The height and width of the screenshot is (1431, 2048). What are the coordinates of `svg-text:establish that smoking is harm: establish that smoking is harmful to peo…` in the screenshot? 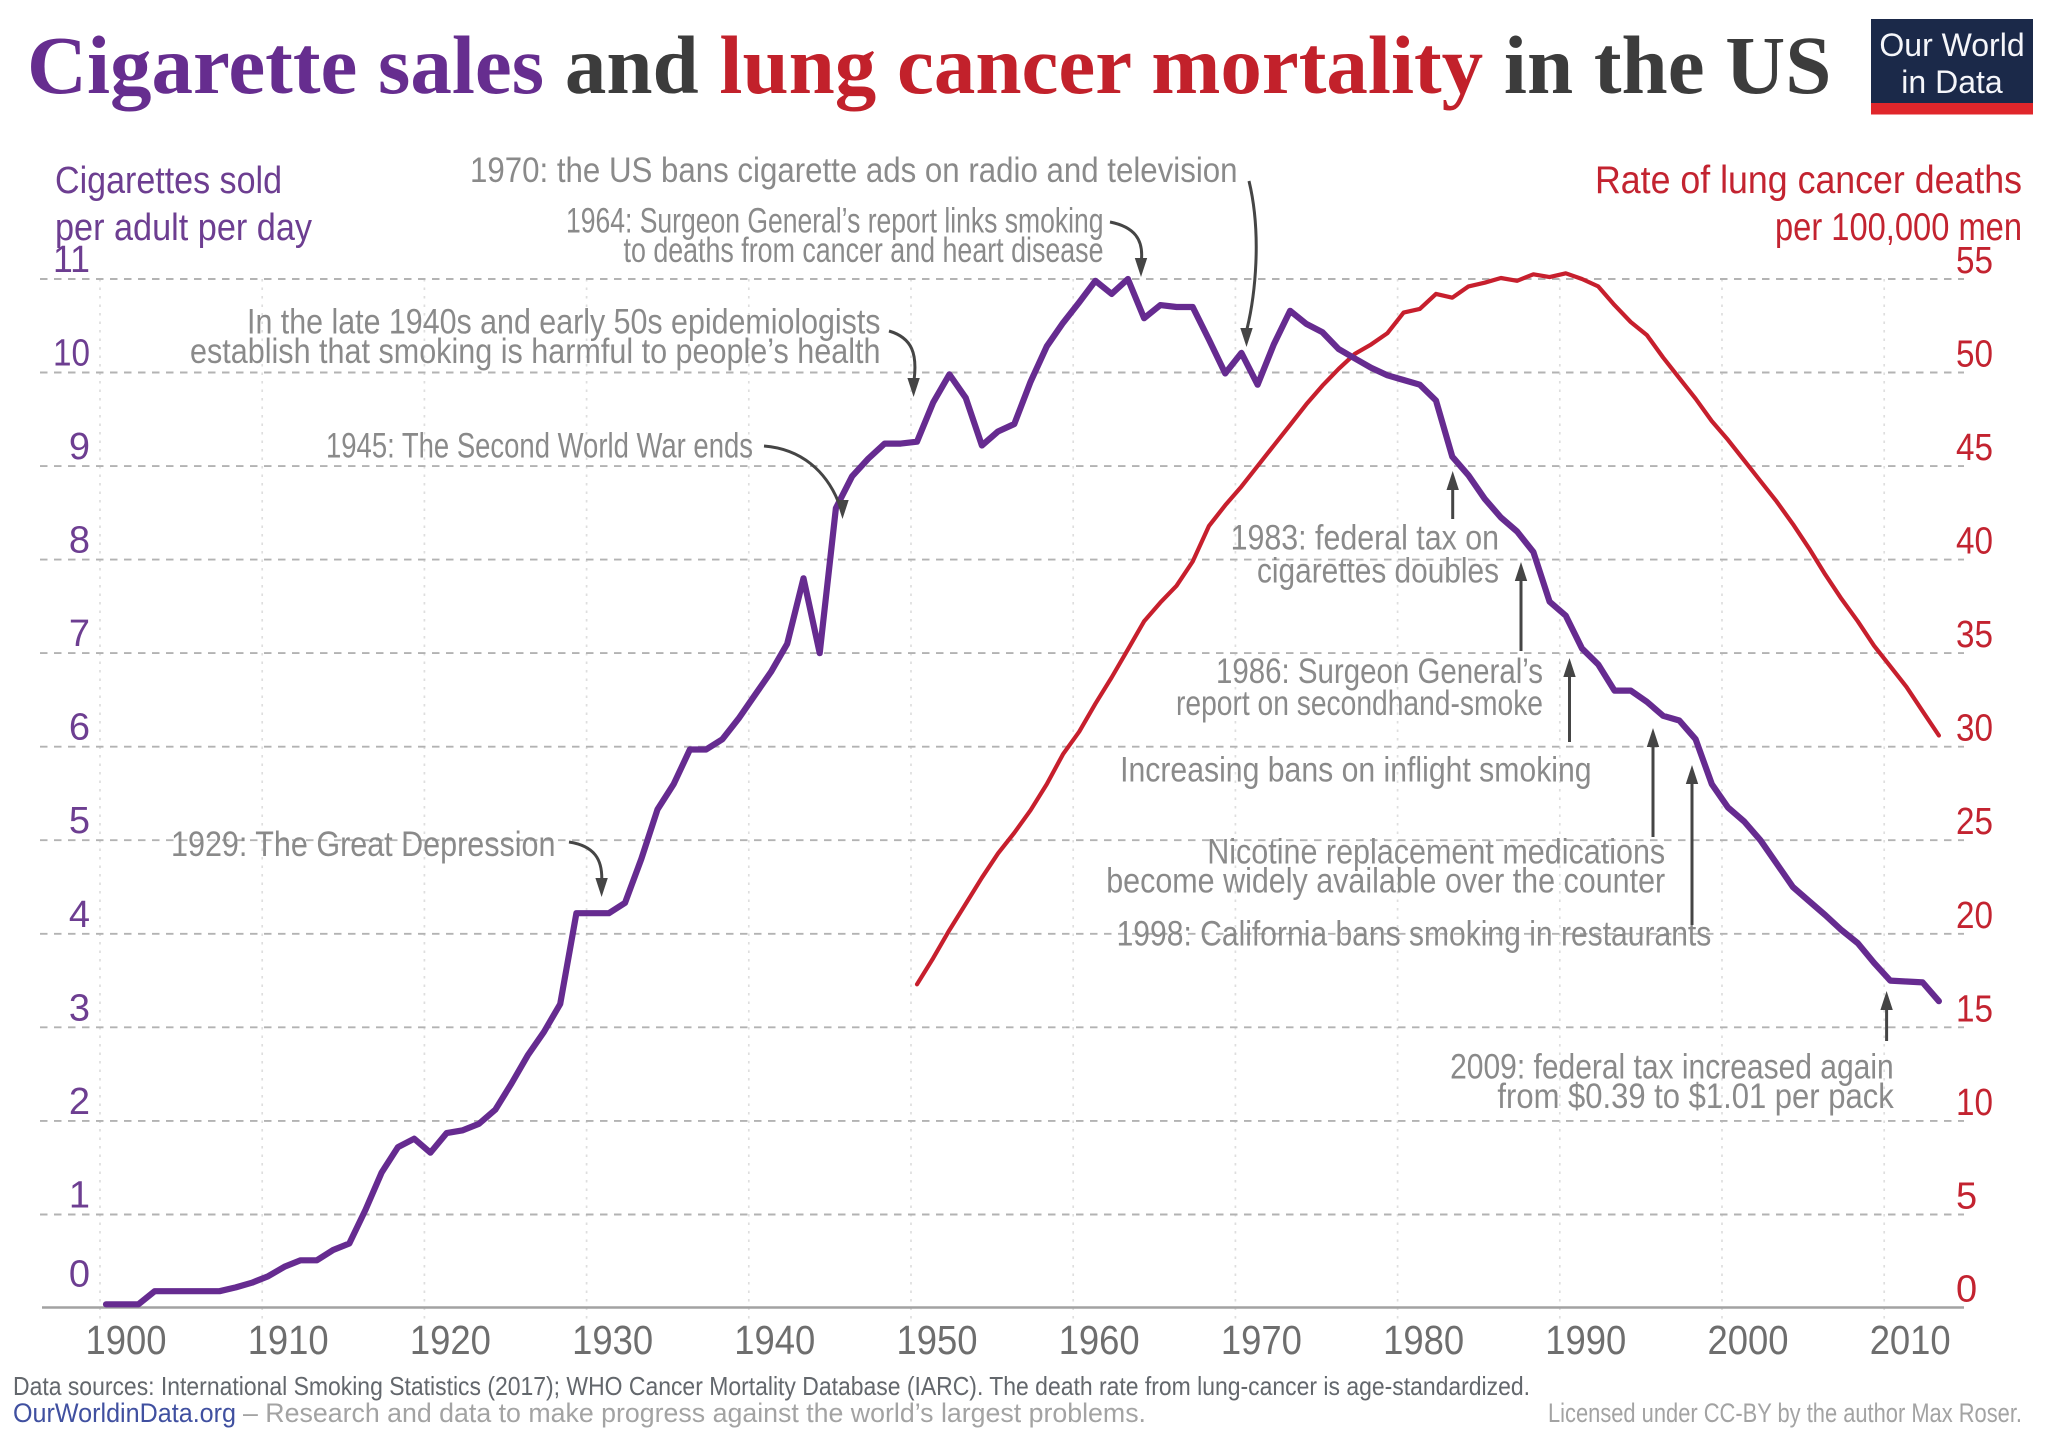 It's located at (535, 351).